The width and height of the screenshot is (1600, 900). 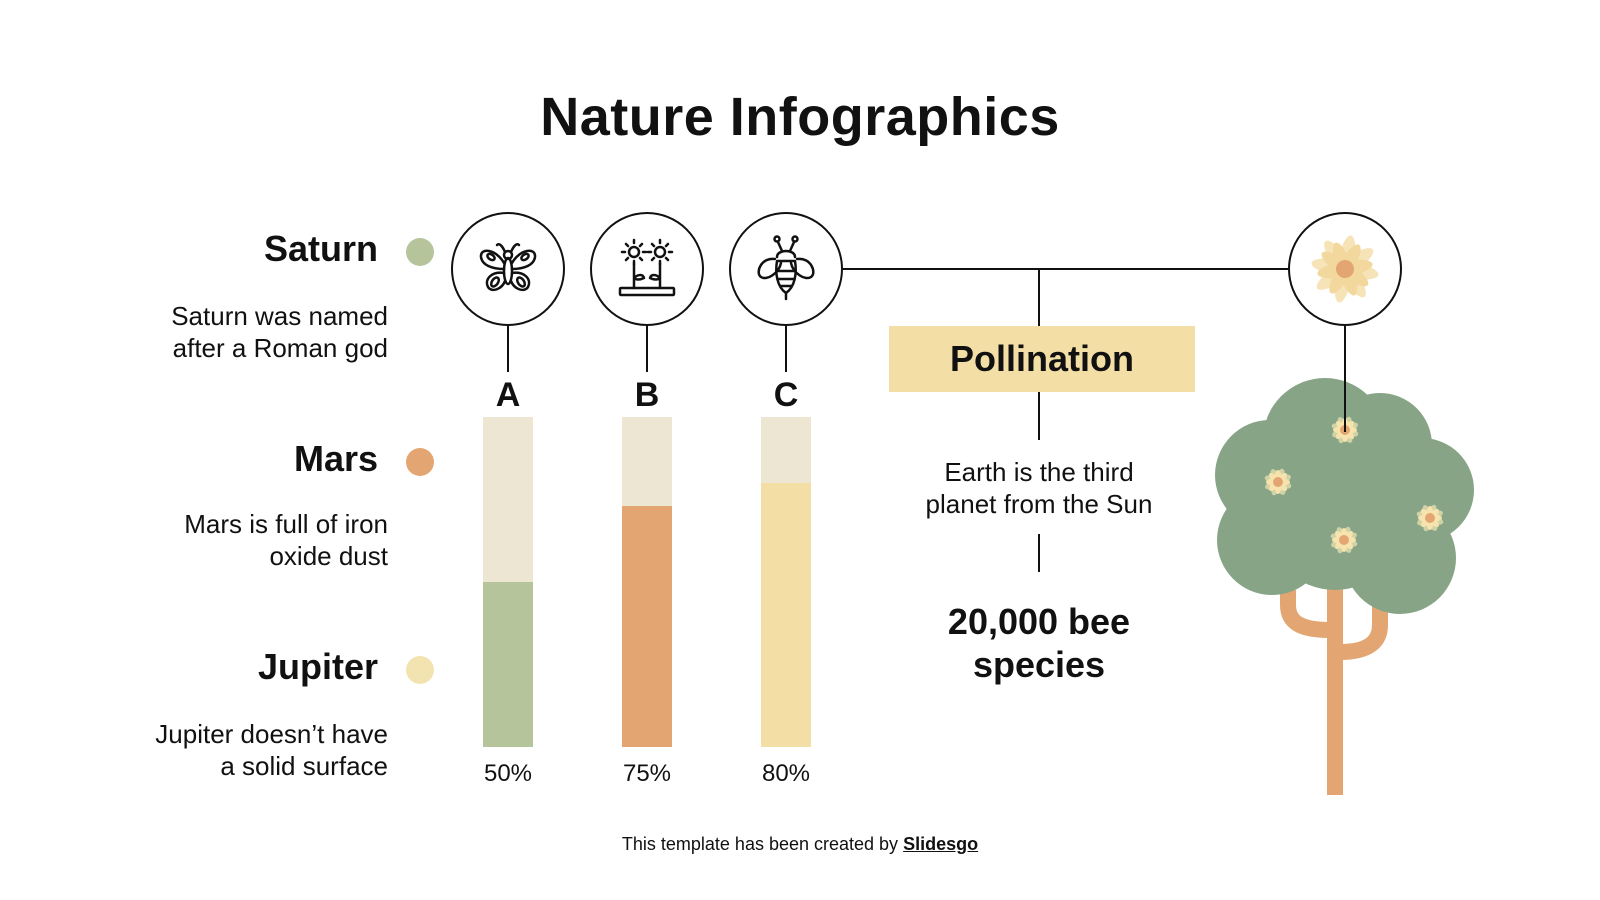 I want to click on legend-dot-mars, so click(x=420, y=462).